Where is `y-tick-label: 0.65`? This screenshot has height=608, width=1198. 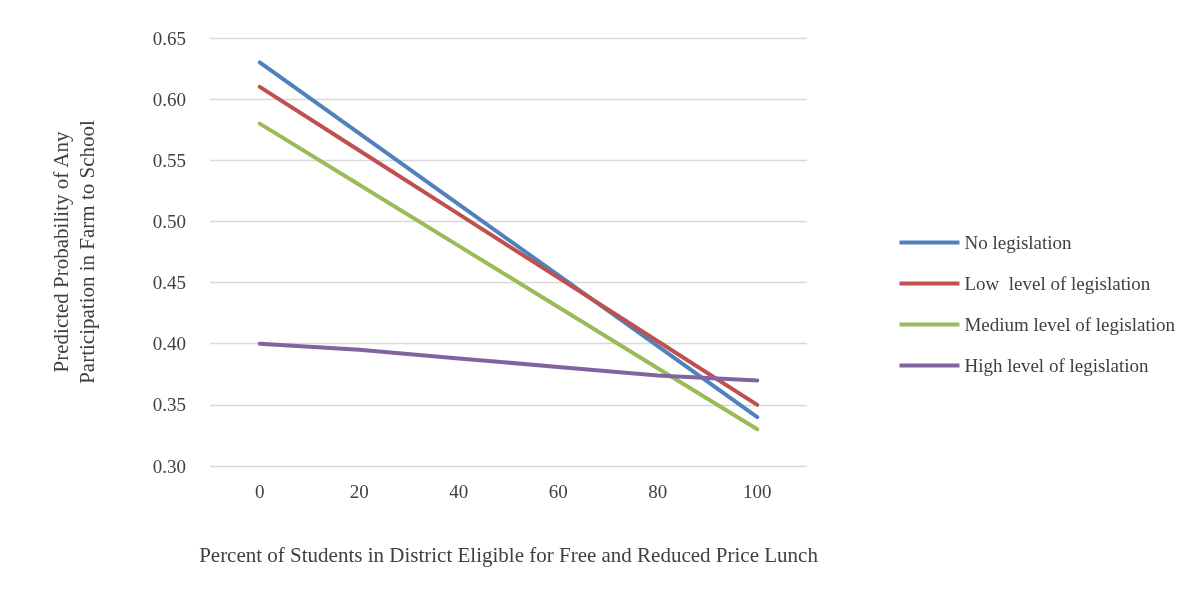 y-tick-label: 0.65 is located at coordinates (169, 38).